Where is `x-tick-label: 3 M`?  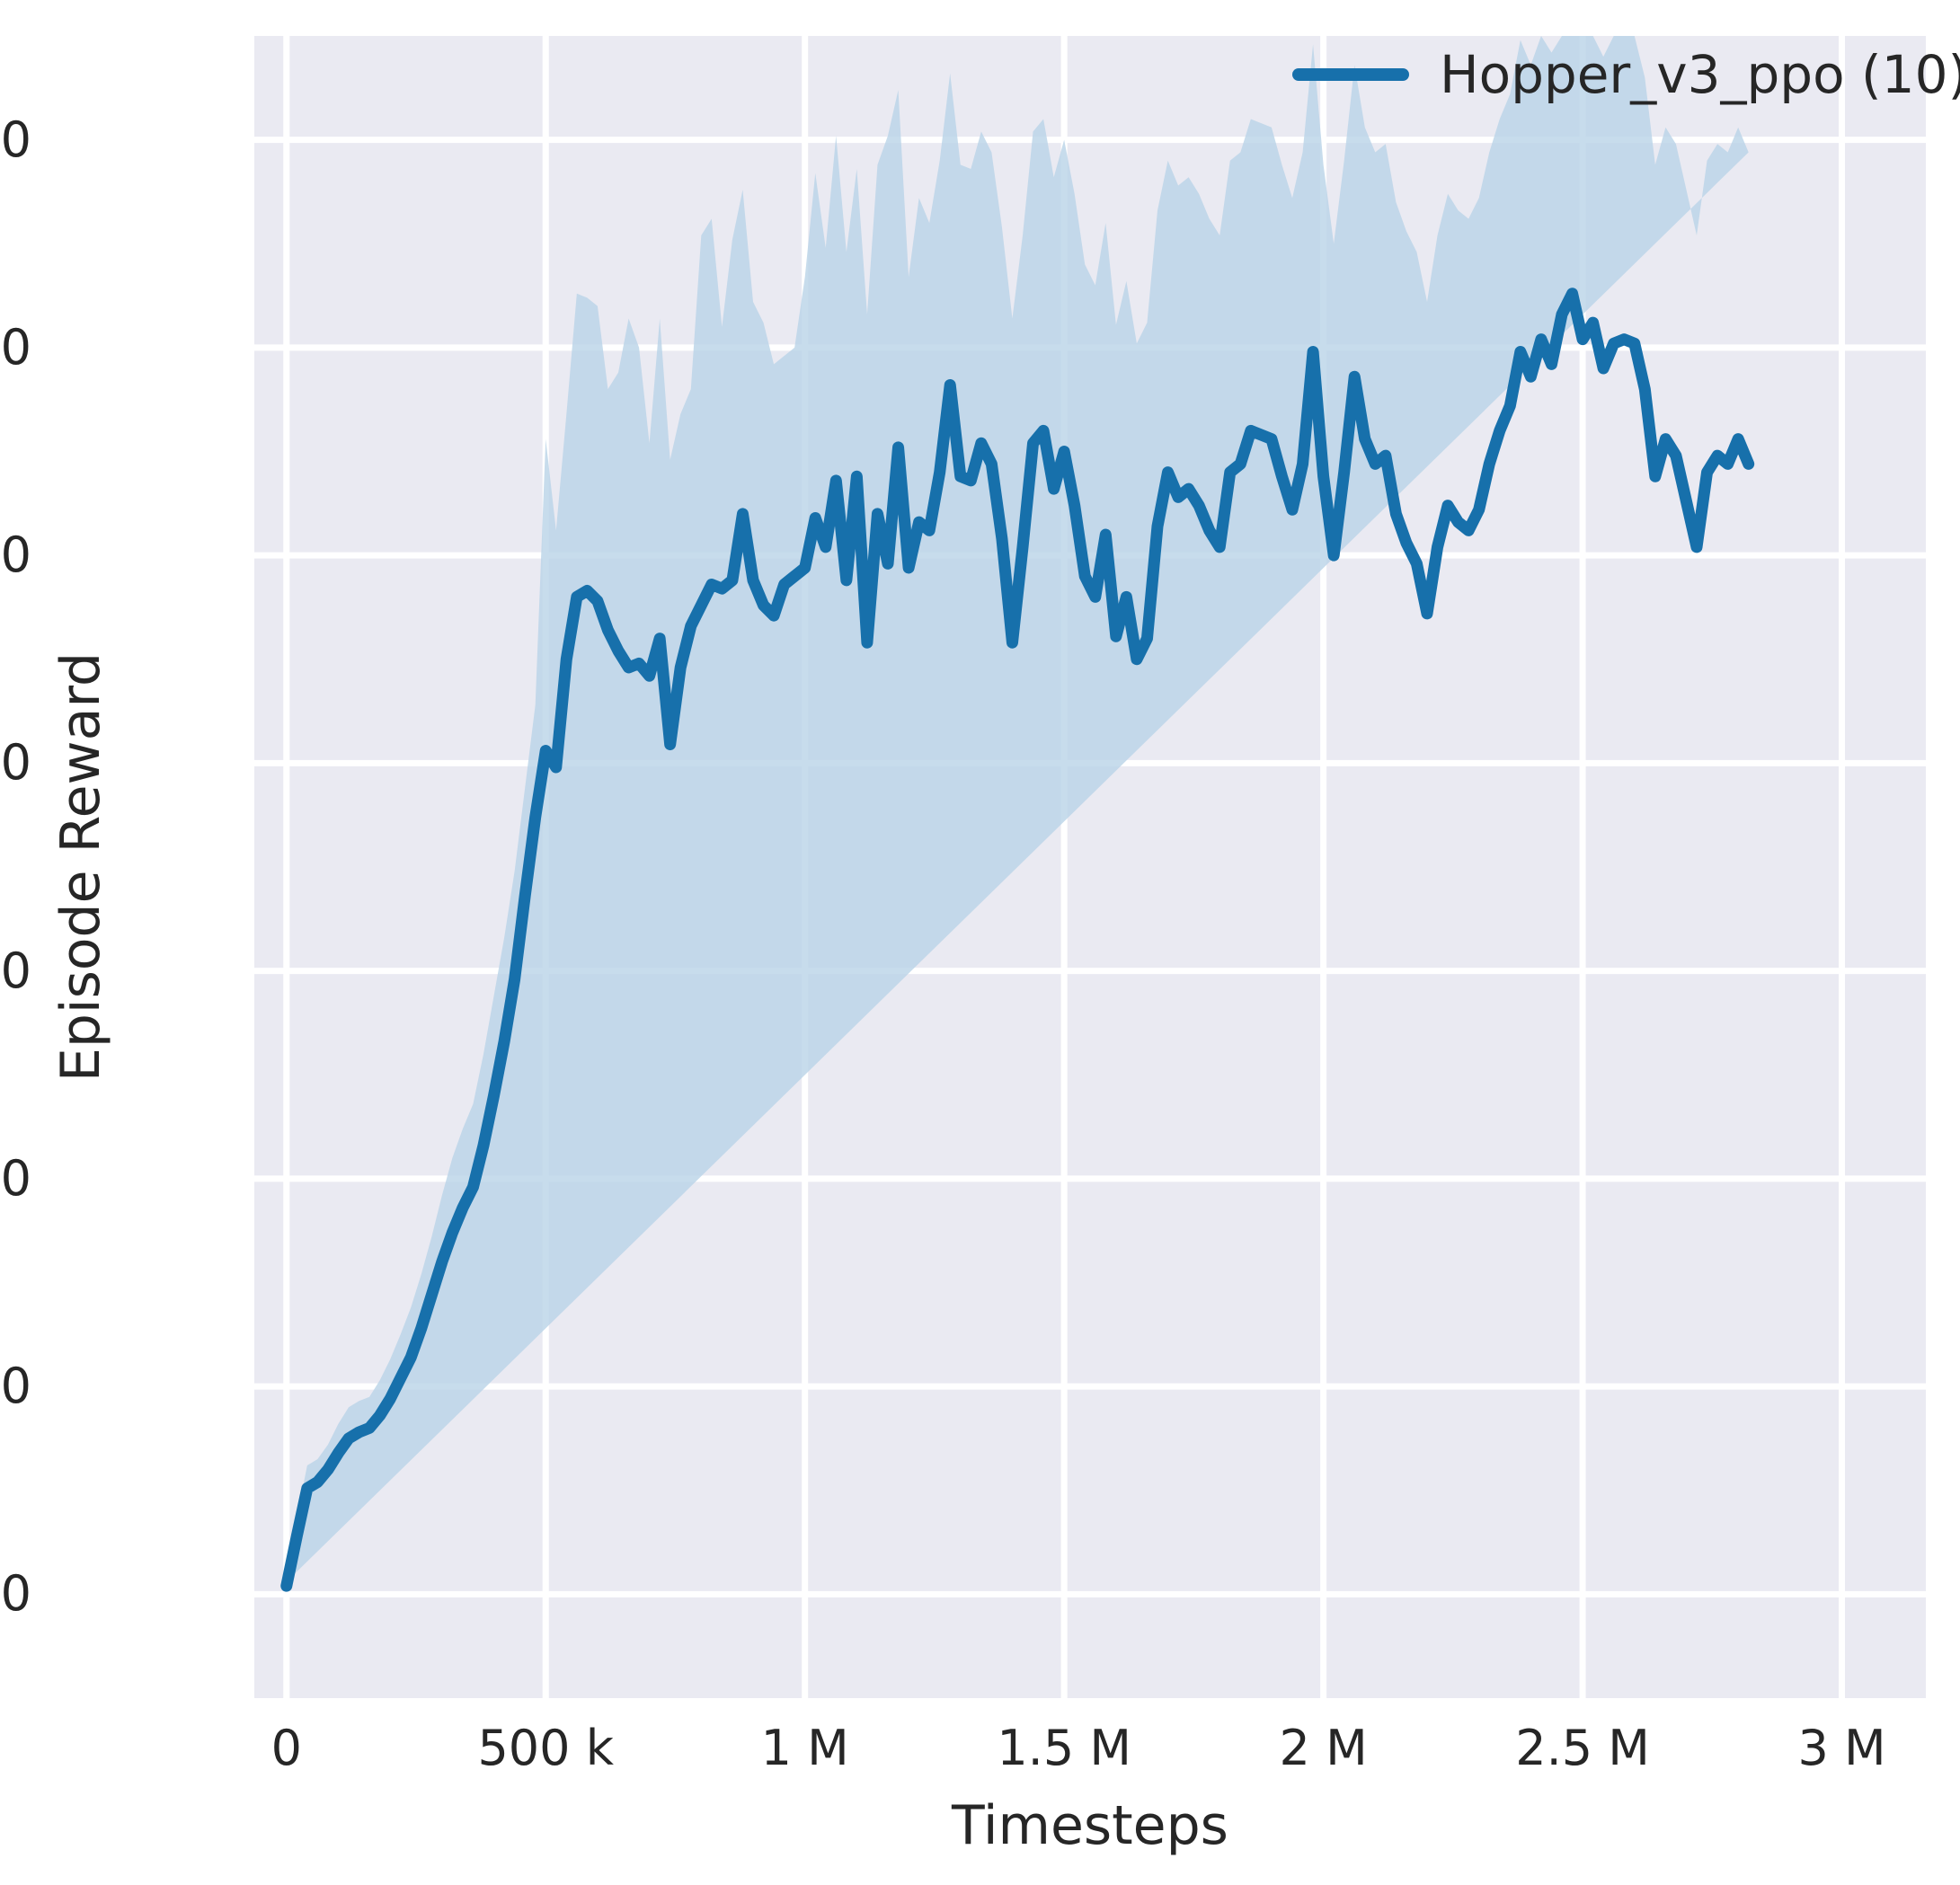
x-tick-label: 3 M is located at coordinates (1842, 1748).